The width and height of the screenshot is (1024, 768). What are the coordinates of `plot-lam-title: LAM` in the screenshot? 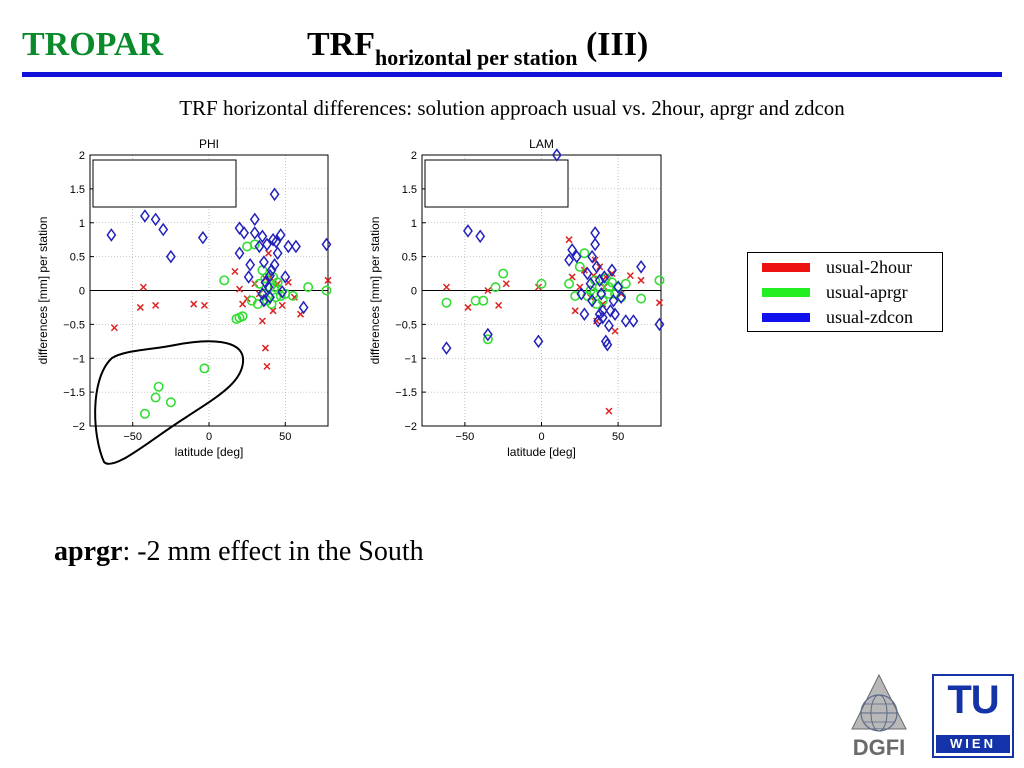 It's located at (541, 144).